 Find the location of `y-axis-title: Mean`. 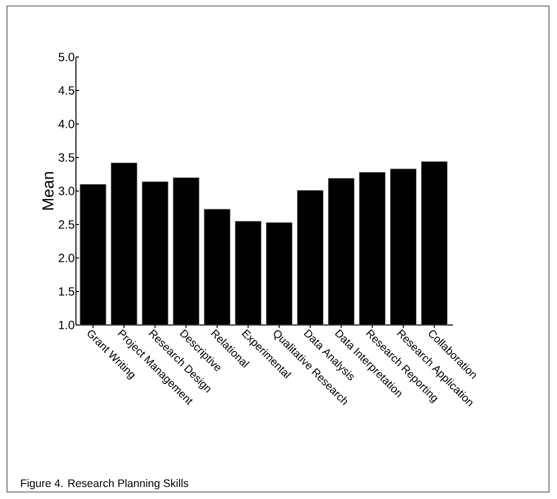

y-axis-title: Mean is located at coordinates (48, 191).